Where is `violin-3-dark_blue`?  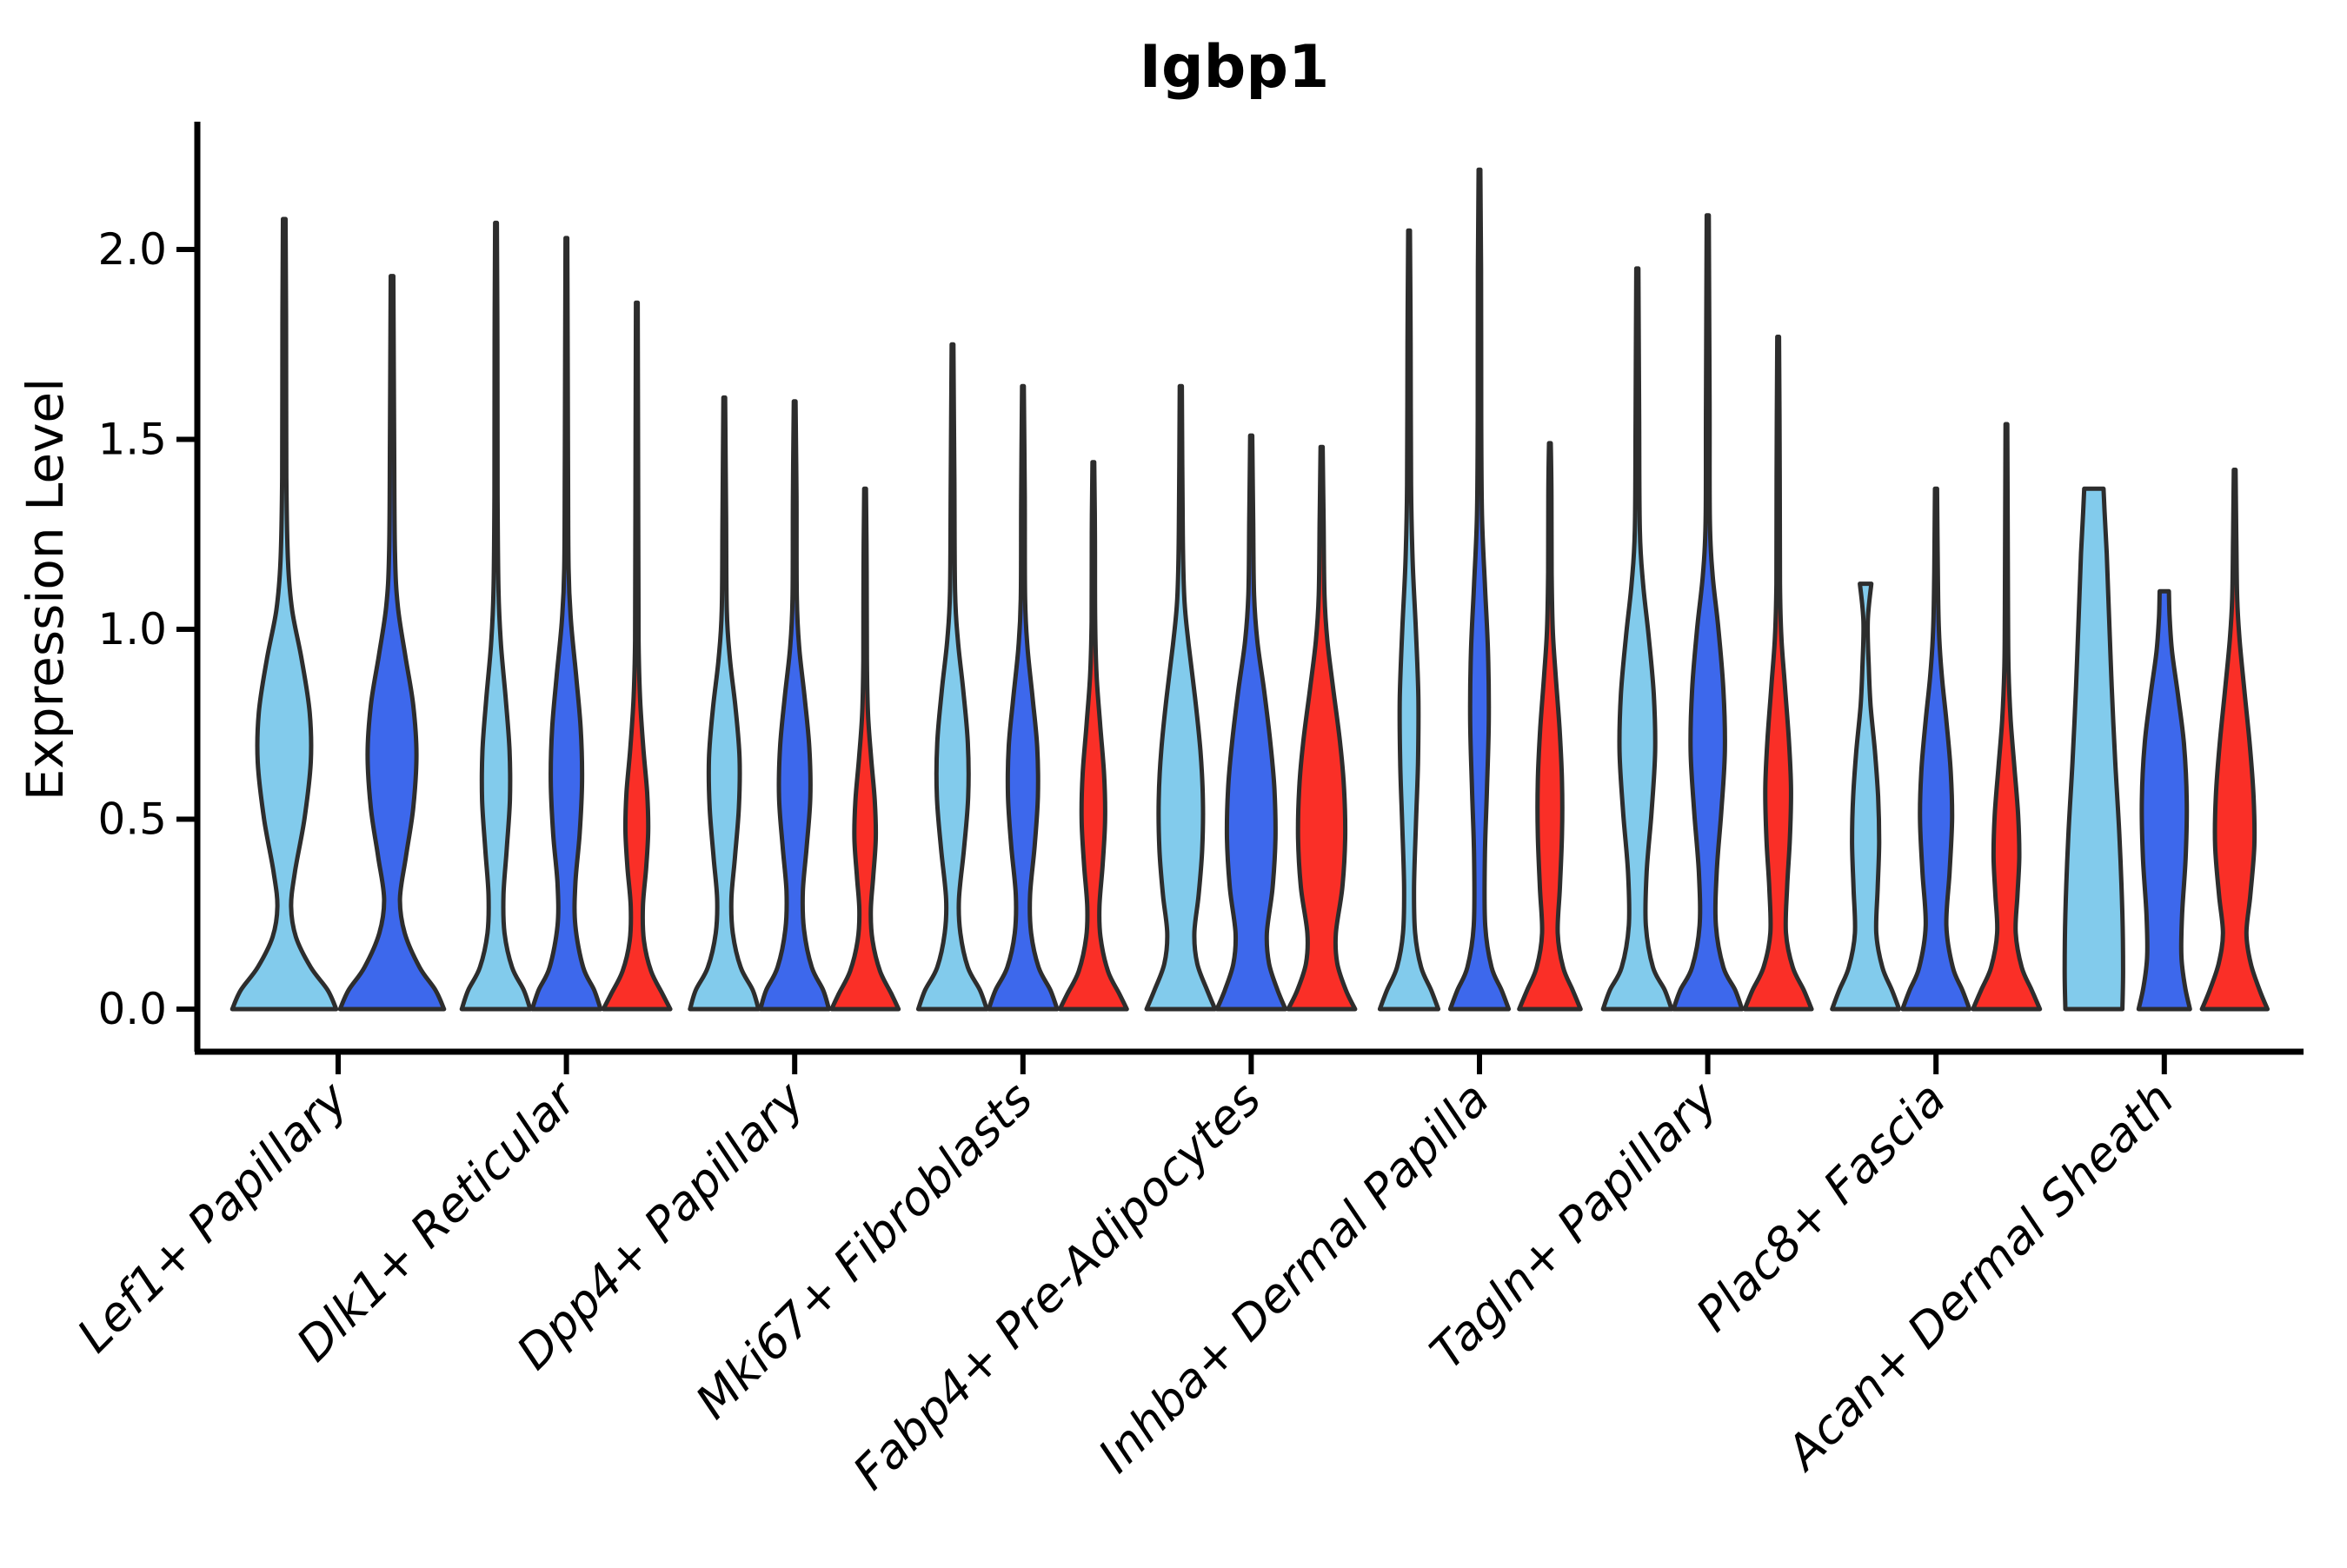
violin-3-dark_blue is located at coordinates (795, 705).